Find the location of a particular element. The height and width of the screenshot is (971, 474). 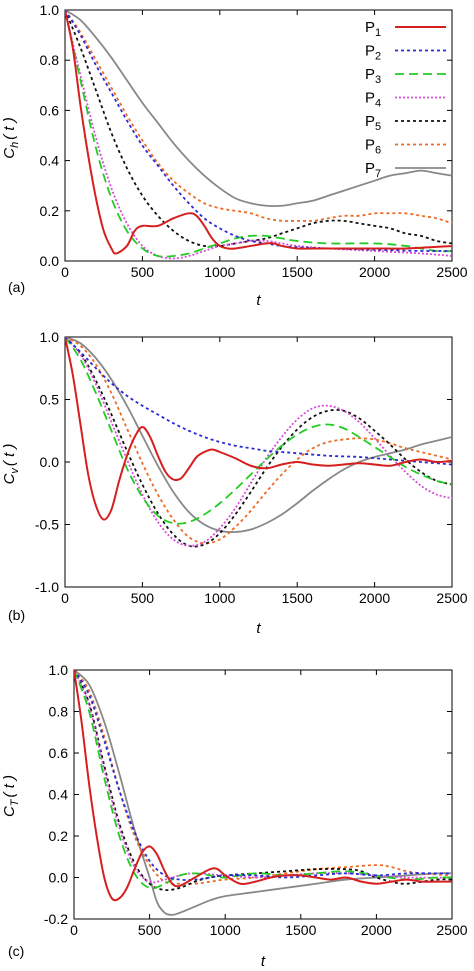

y-axis-label-subscript: T is located at coordinates (15, 802).